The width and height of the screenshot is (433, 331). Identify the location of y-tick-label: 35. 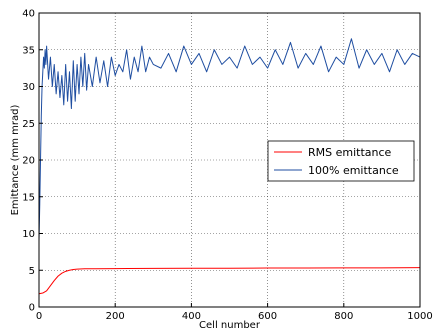
(28, 50).